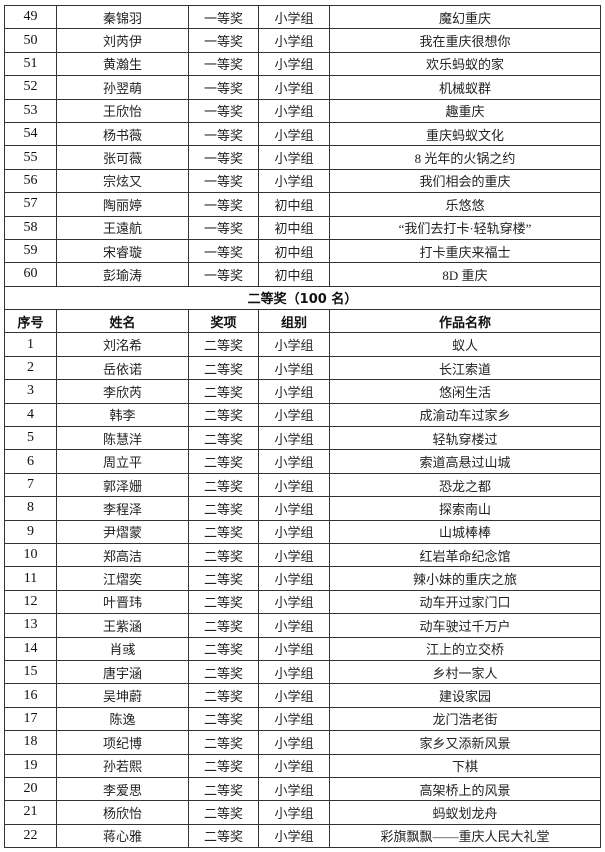  I want to click on table-row: 18 项纪博 二等奖 小学组 家乡又添新风景, so click(302, 742).